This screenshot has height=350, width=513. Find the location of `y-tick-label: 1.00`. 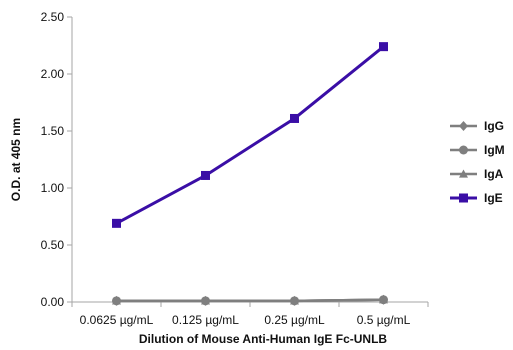

y-tick-label: 1.00 is located at coordinates (53, 188).